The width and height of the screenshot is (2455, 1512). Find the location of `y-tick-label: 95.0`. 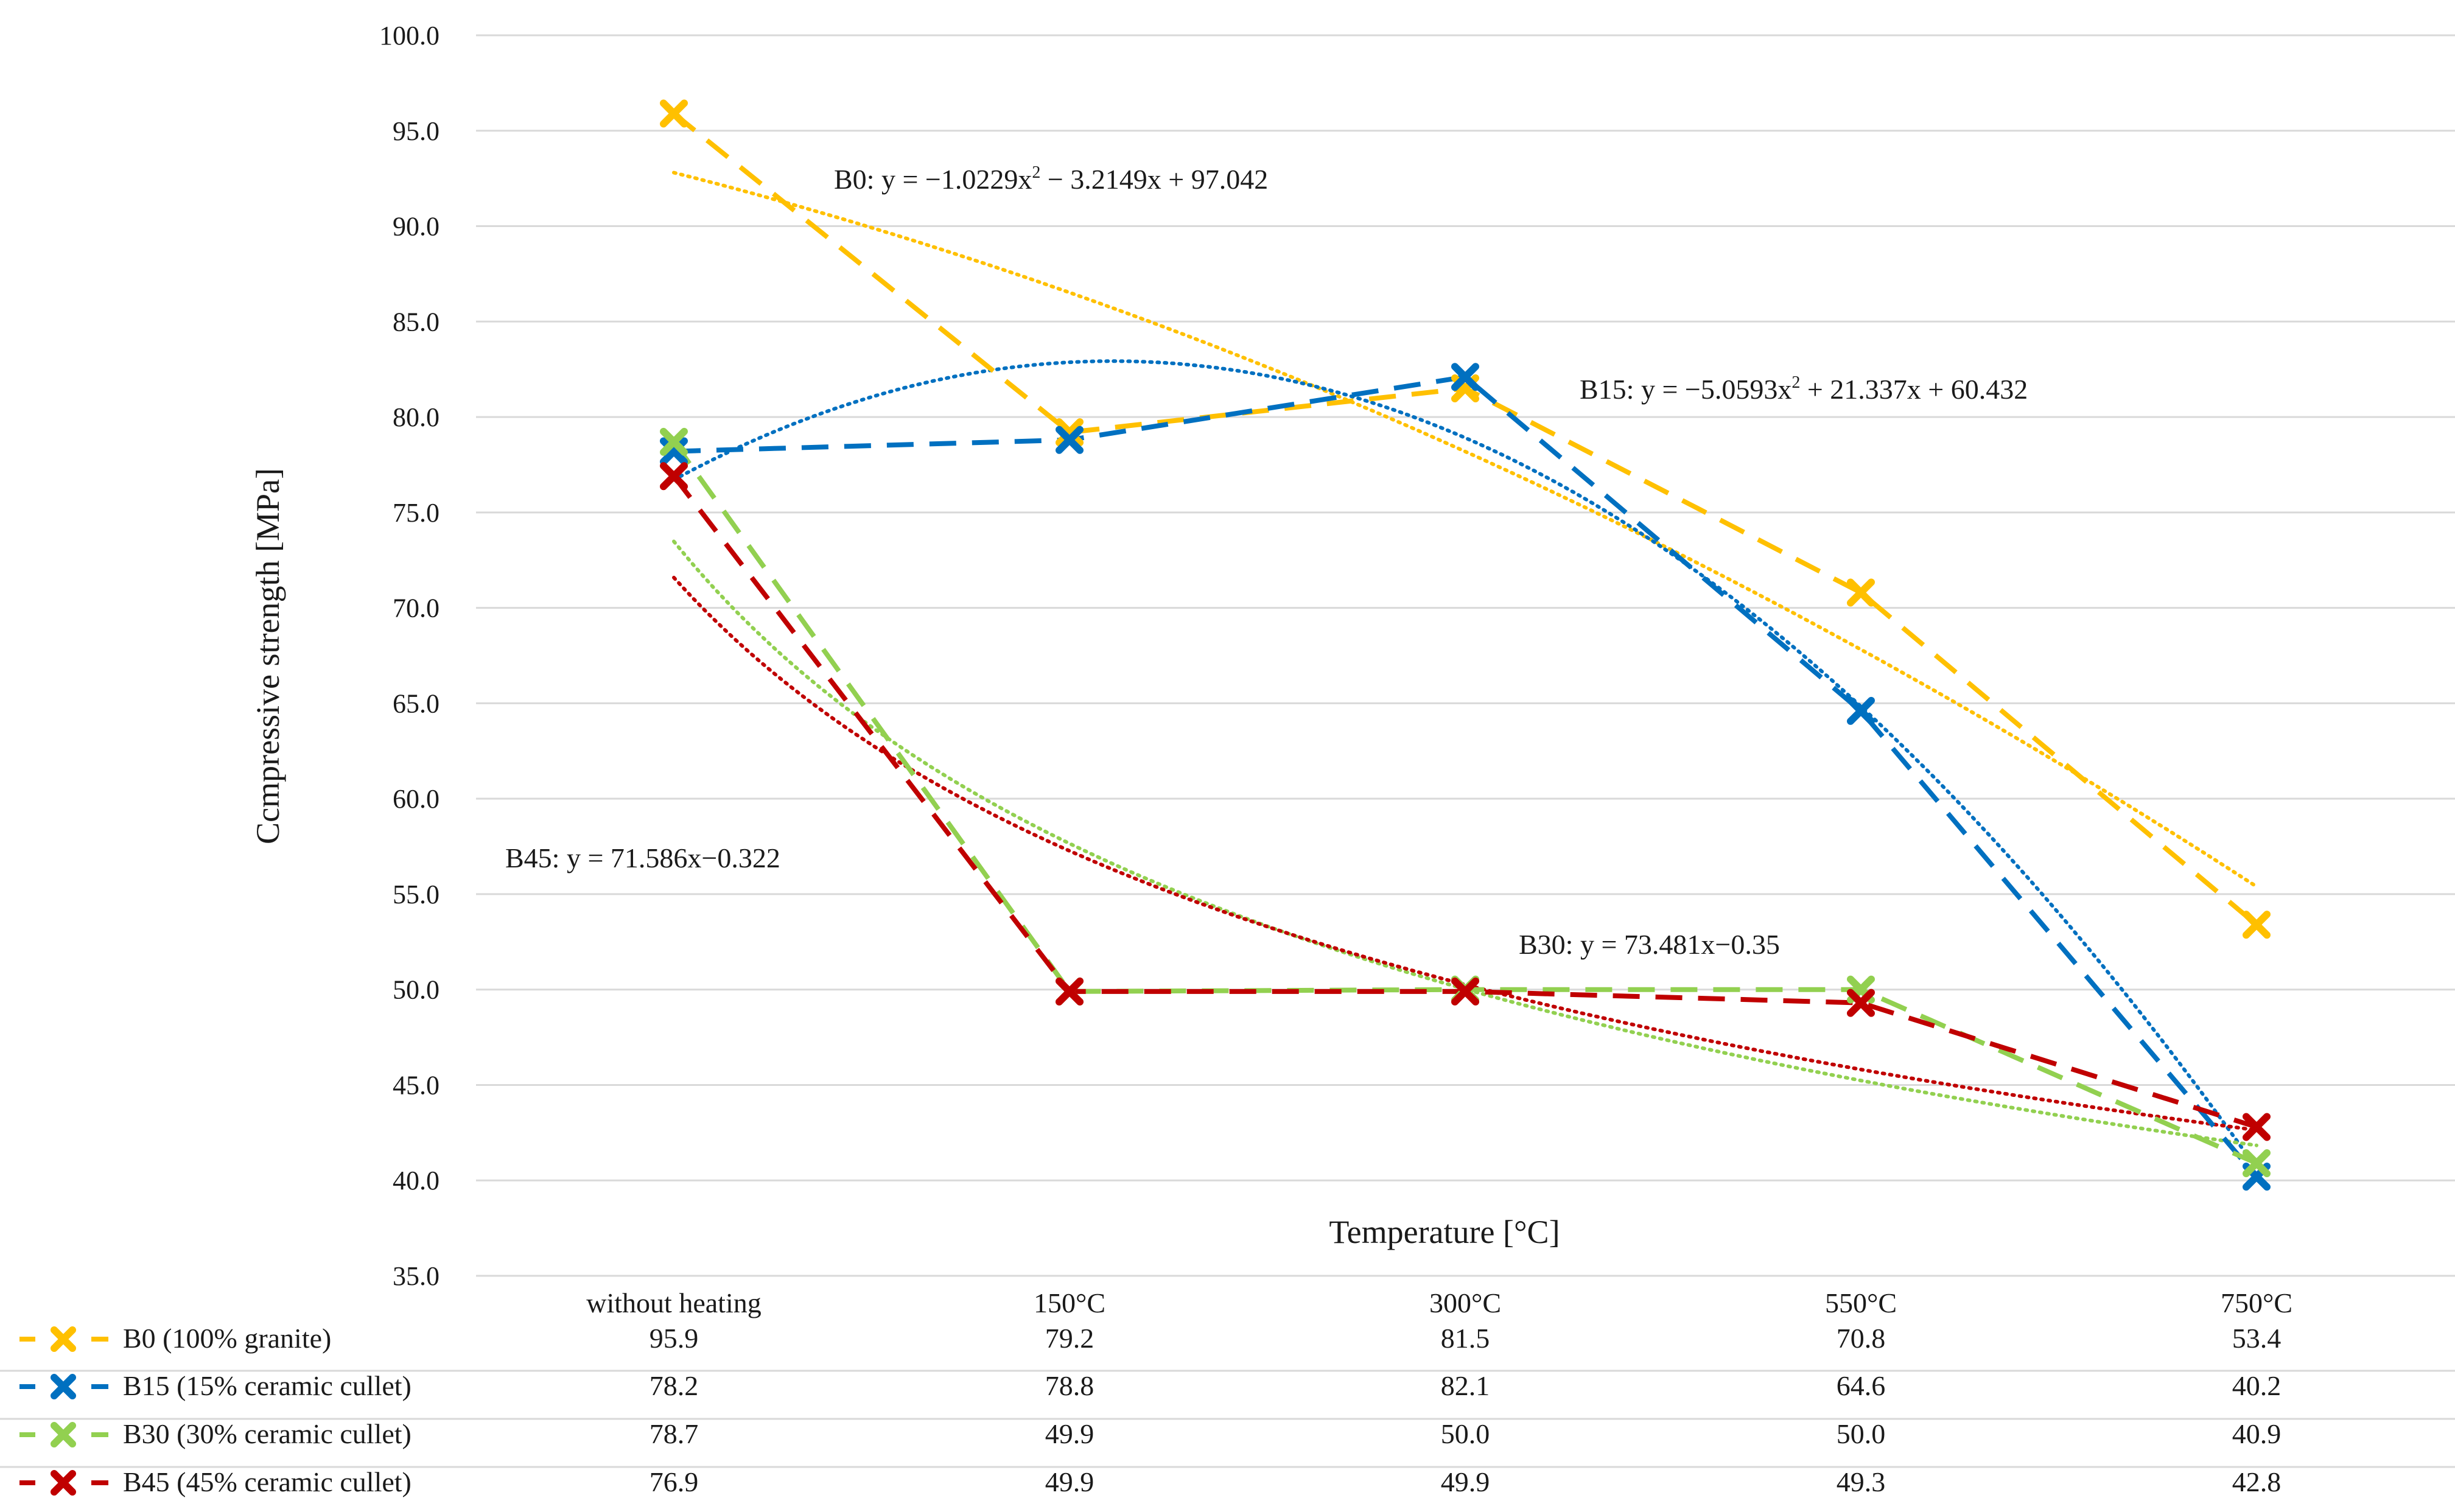

y-tick-label: 95.0 is located at coordinates (416, 131).